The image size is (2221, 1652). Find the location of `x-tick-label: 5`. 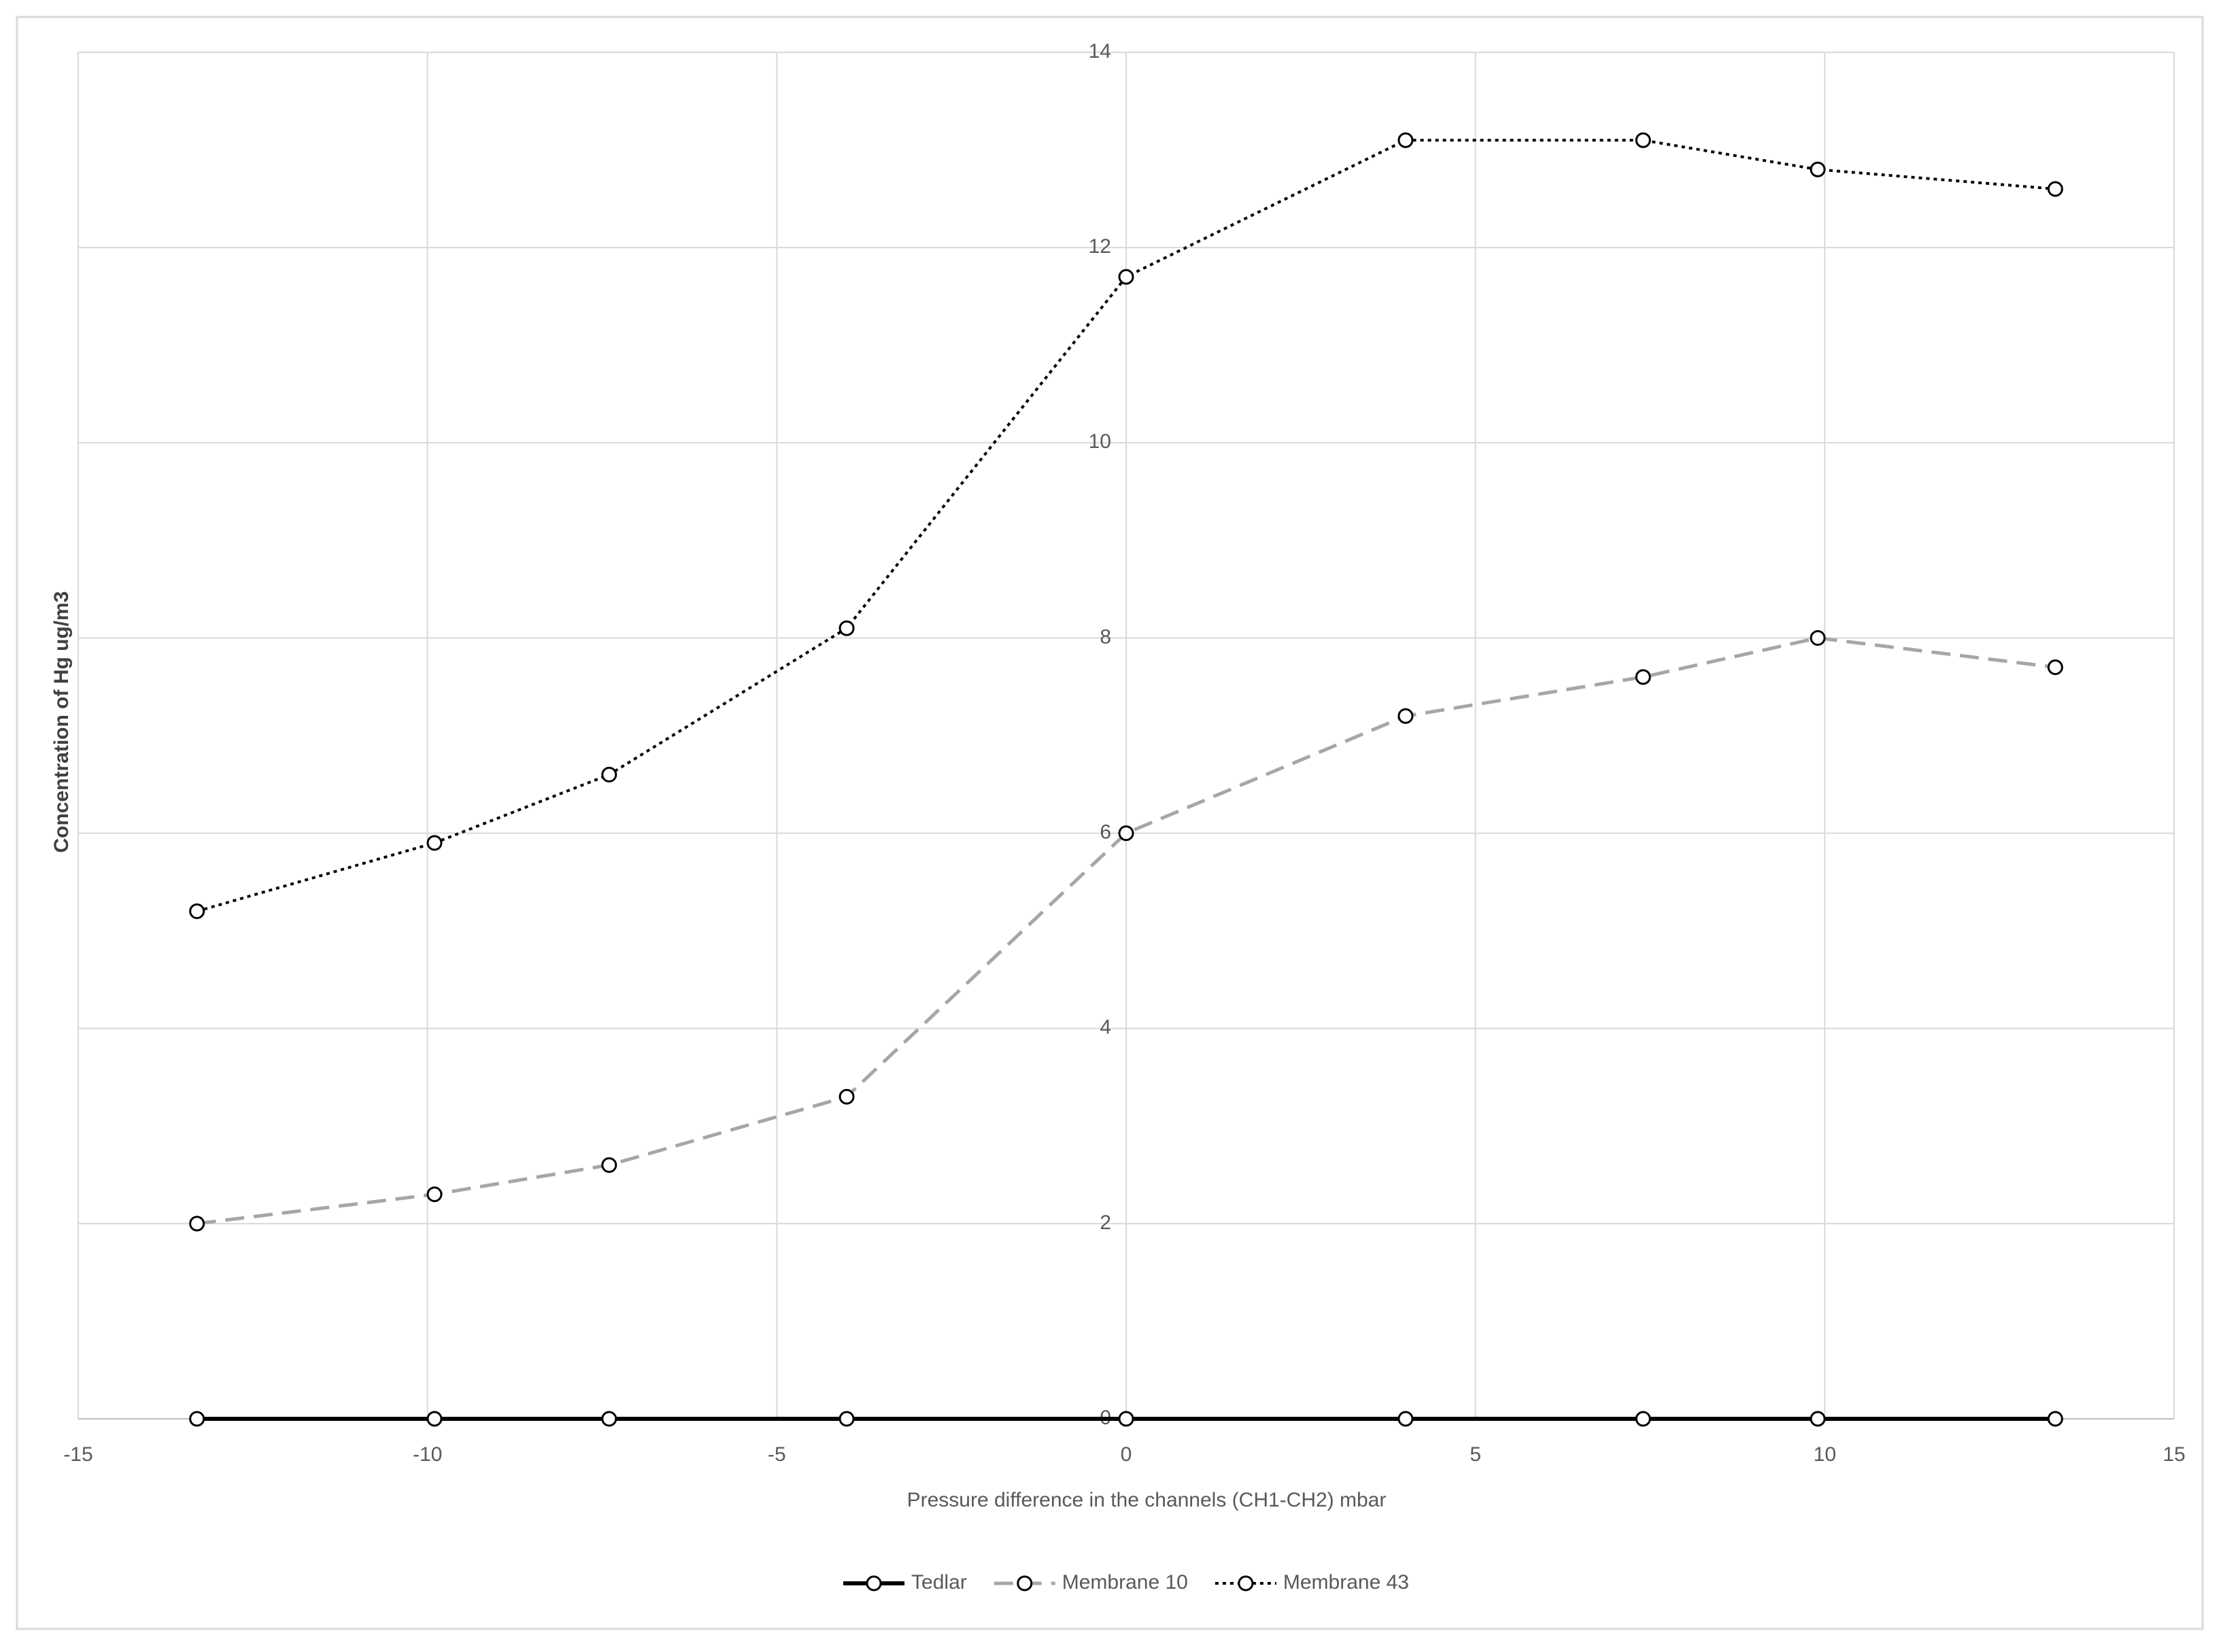

x-tick-label: 5 is located at coordinates (1475, 1454).